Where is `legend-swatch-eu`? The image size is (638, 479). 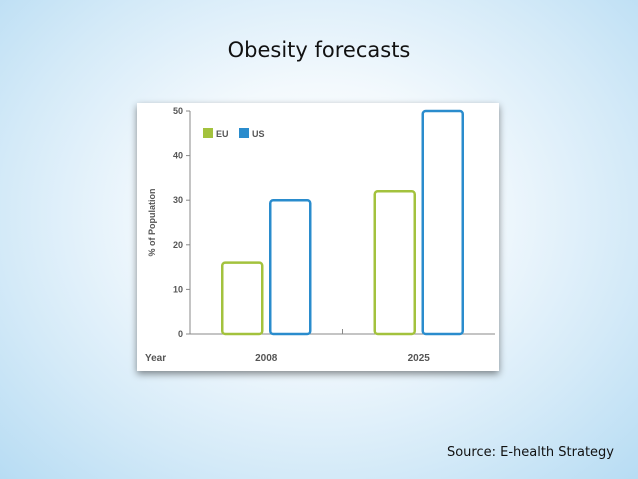
legend-swatch-eu is located at coordinates (208, 133).